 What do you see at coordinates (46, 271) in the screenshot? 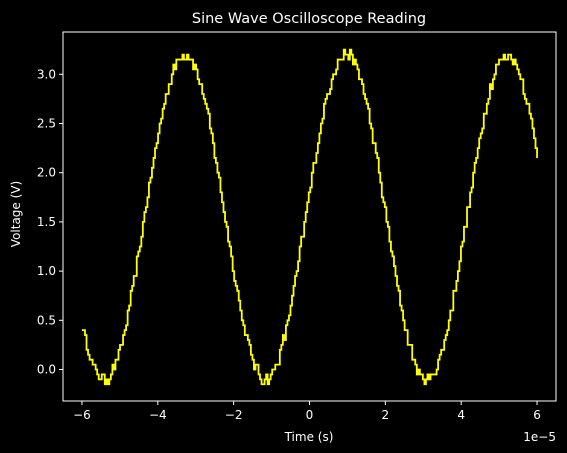
I see `y-tick-label: 1.0` at bounding box center [46, 271].